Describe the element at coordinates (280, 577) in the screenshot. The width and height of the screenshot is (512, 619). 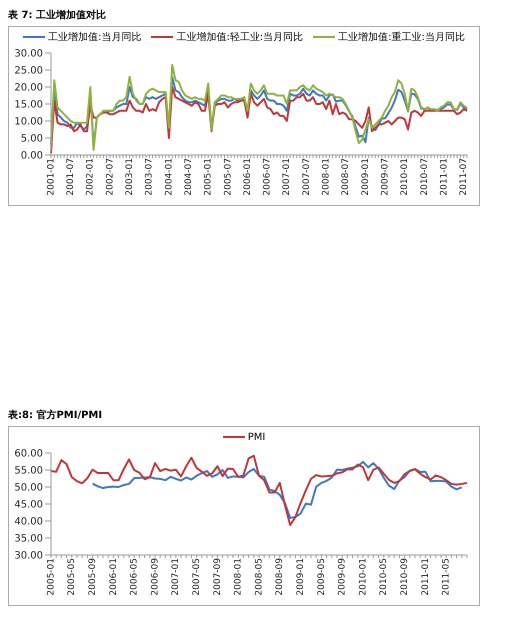
I see `x-tick-label: 2008-09` at that location.